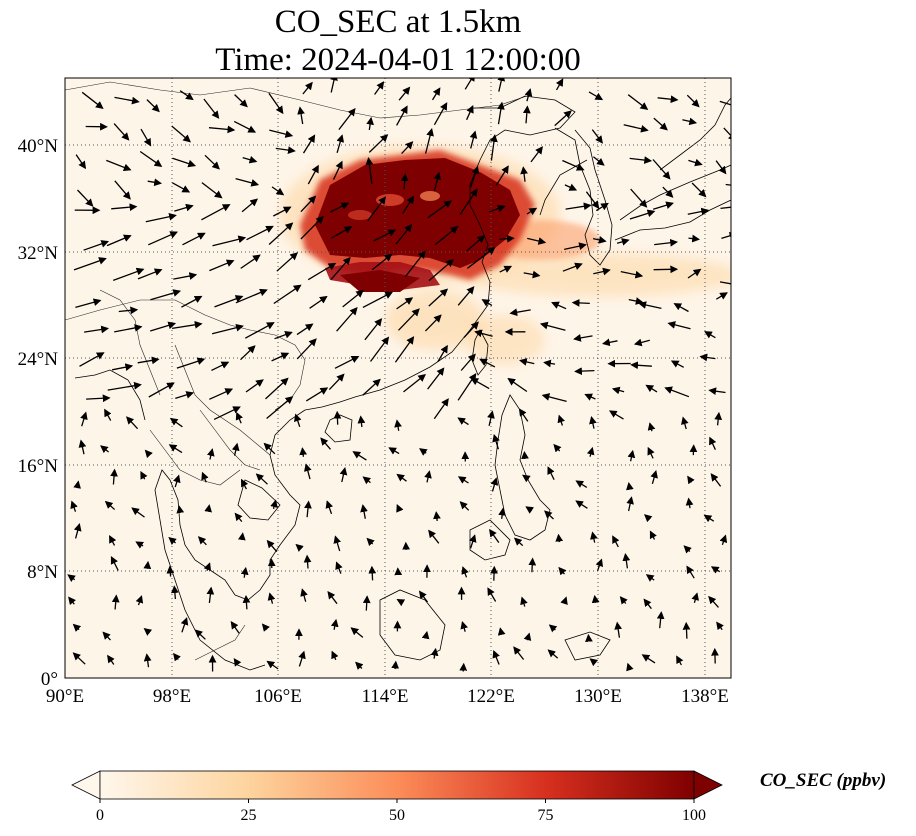  I want to click on co-max-core, so click(417, 213).